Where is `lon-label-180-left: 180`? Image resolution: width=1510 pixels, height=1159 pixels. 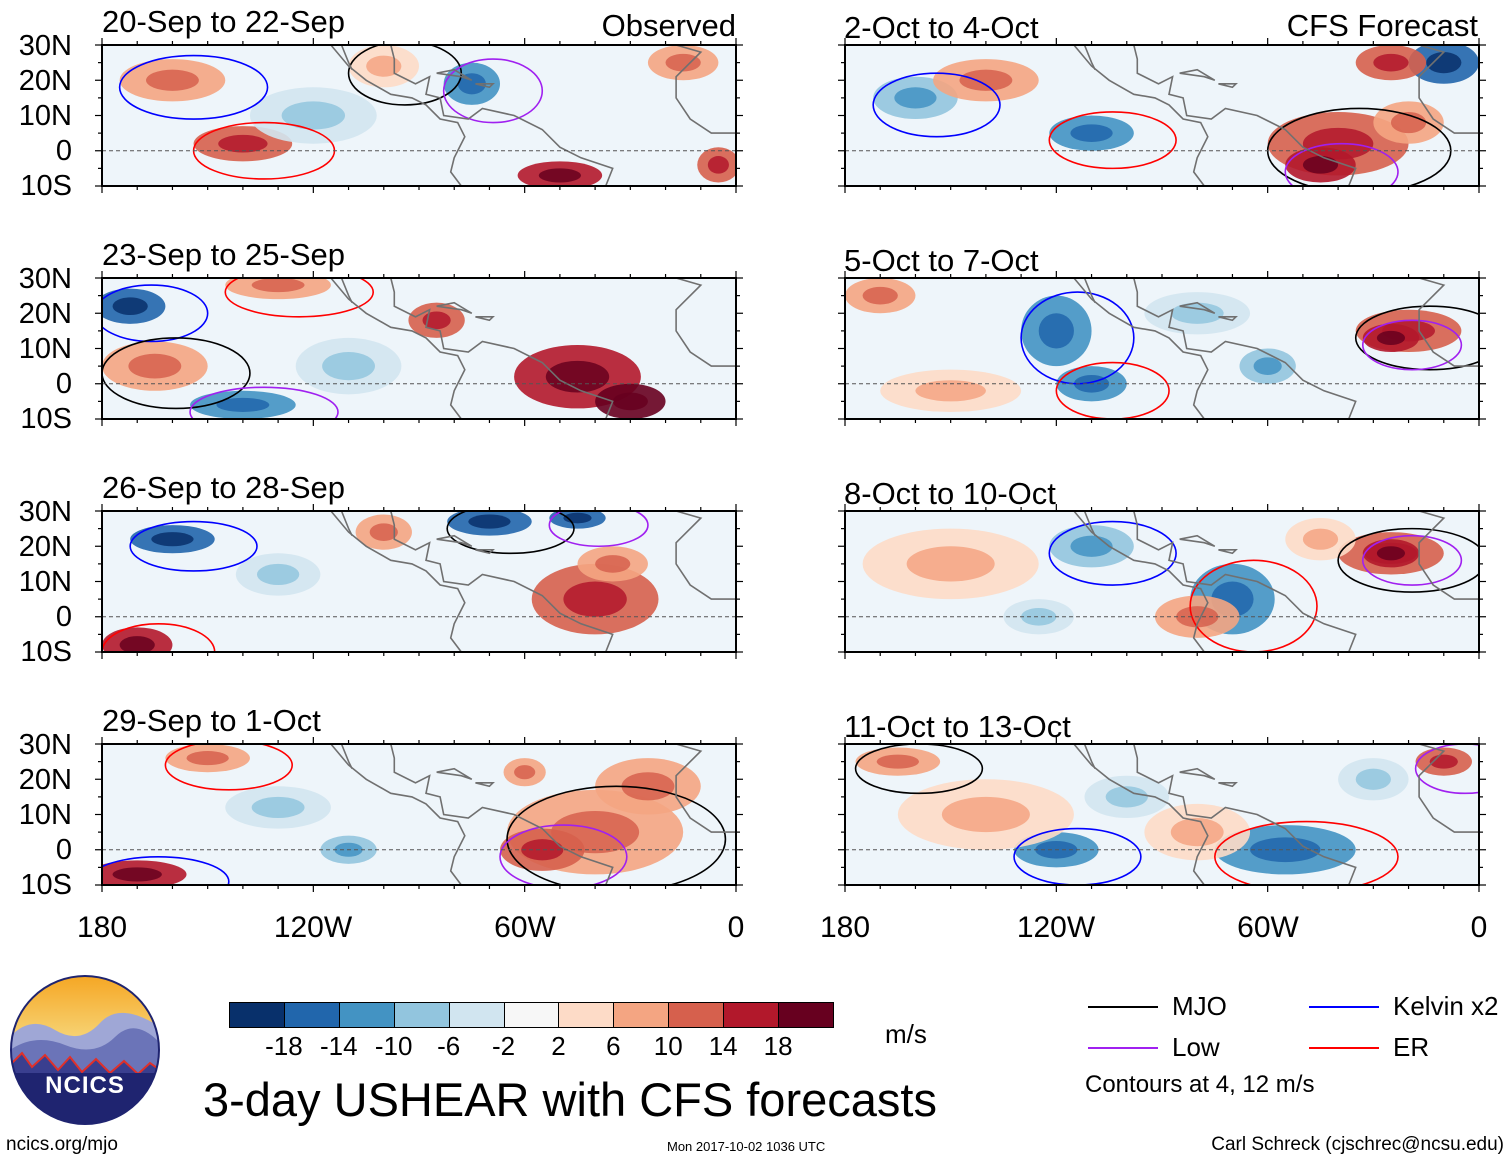 lon-label-180-left: 180 is located at coordinates (102, 927).